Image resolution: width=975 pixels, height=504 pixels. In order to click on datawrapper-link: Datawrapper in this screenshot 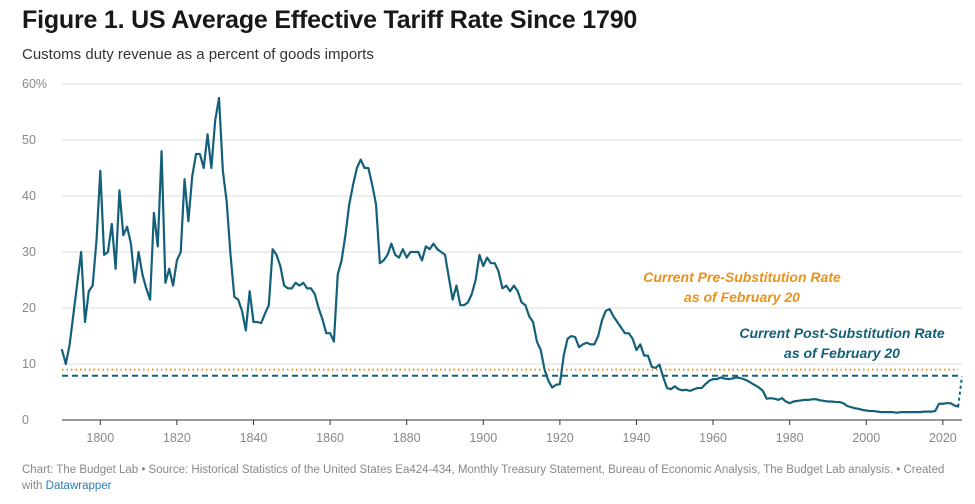, I will do `click(78, 486)`.